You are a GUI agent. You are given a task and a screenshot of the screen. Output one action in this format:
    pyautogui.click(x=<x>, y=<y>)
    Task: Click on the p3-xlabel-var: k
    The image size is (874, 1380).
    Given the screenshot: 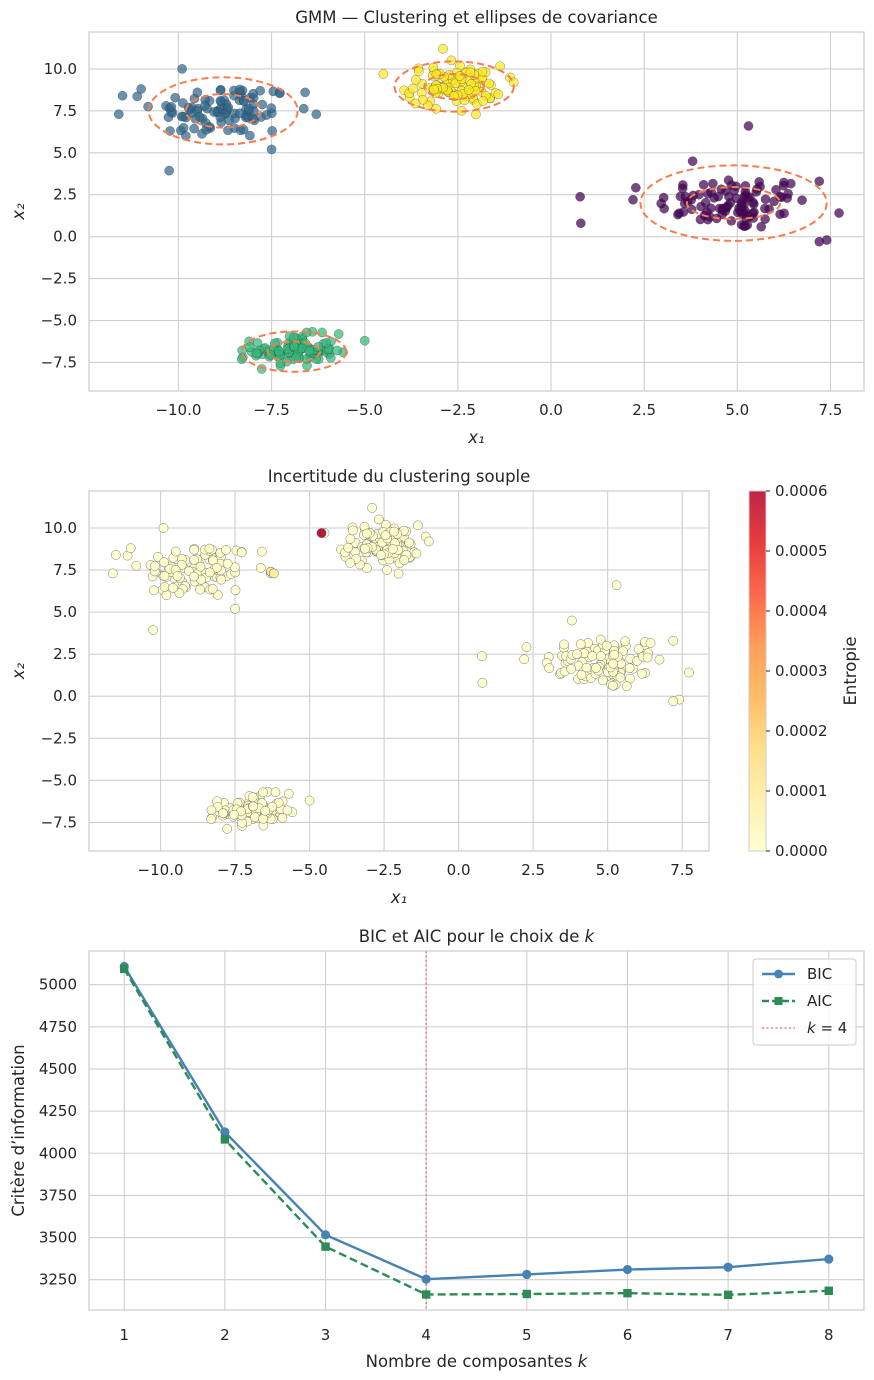 What is the action you would take?
    pyautogui.click(x=583, y=1361)
    